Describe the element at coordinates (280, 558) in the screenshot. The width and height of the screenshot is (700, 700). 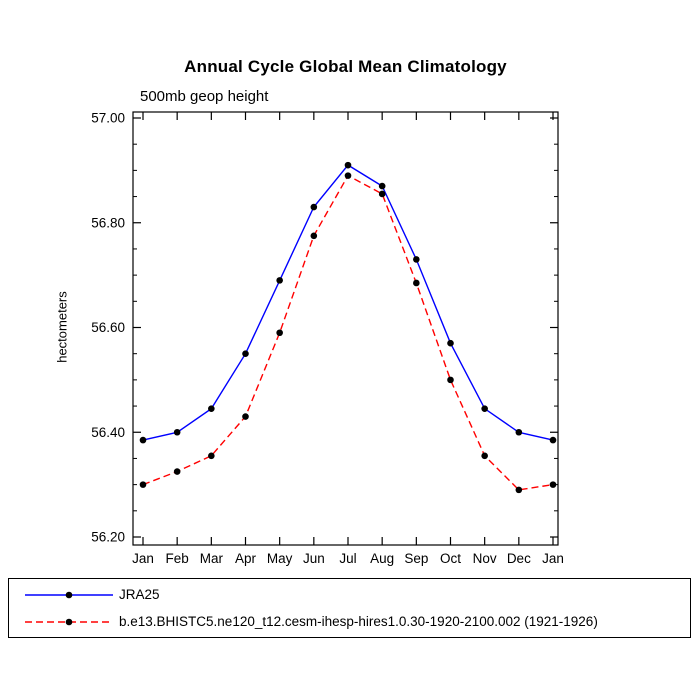
I see `x-tick-label: May` at that location.